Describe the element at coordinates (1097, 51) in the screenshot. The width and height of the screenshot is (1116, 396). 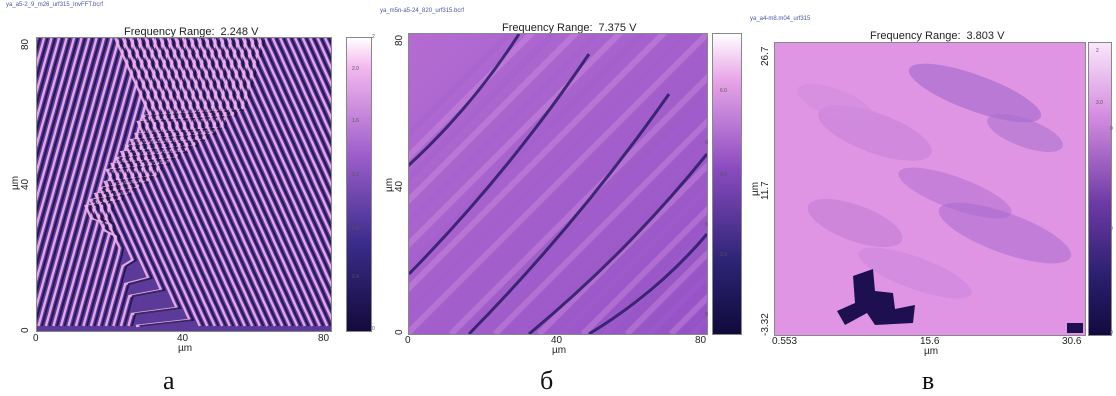
I see `cbar-tick: 2` at that location.